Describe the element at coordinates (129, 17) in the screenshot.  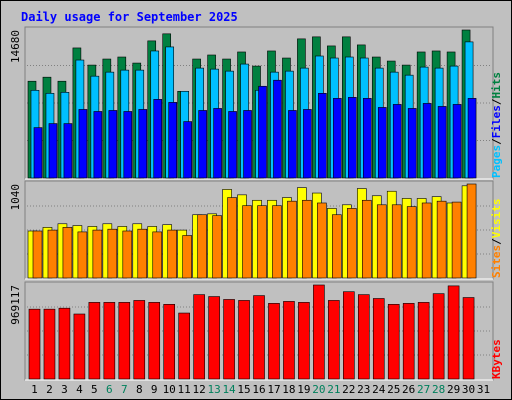
I see `chart-title: Daily usage for September 2025` at that location.